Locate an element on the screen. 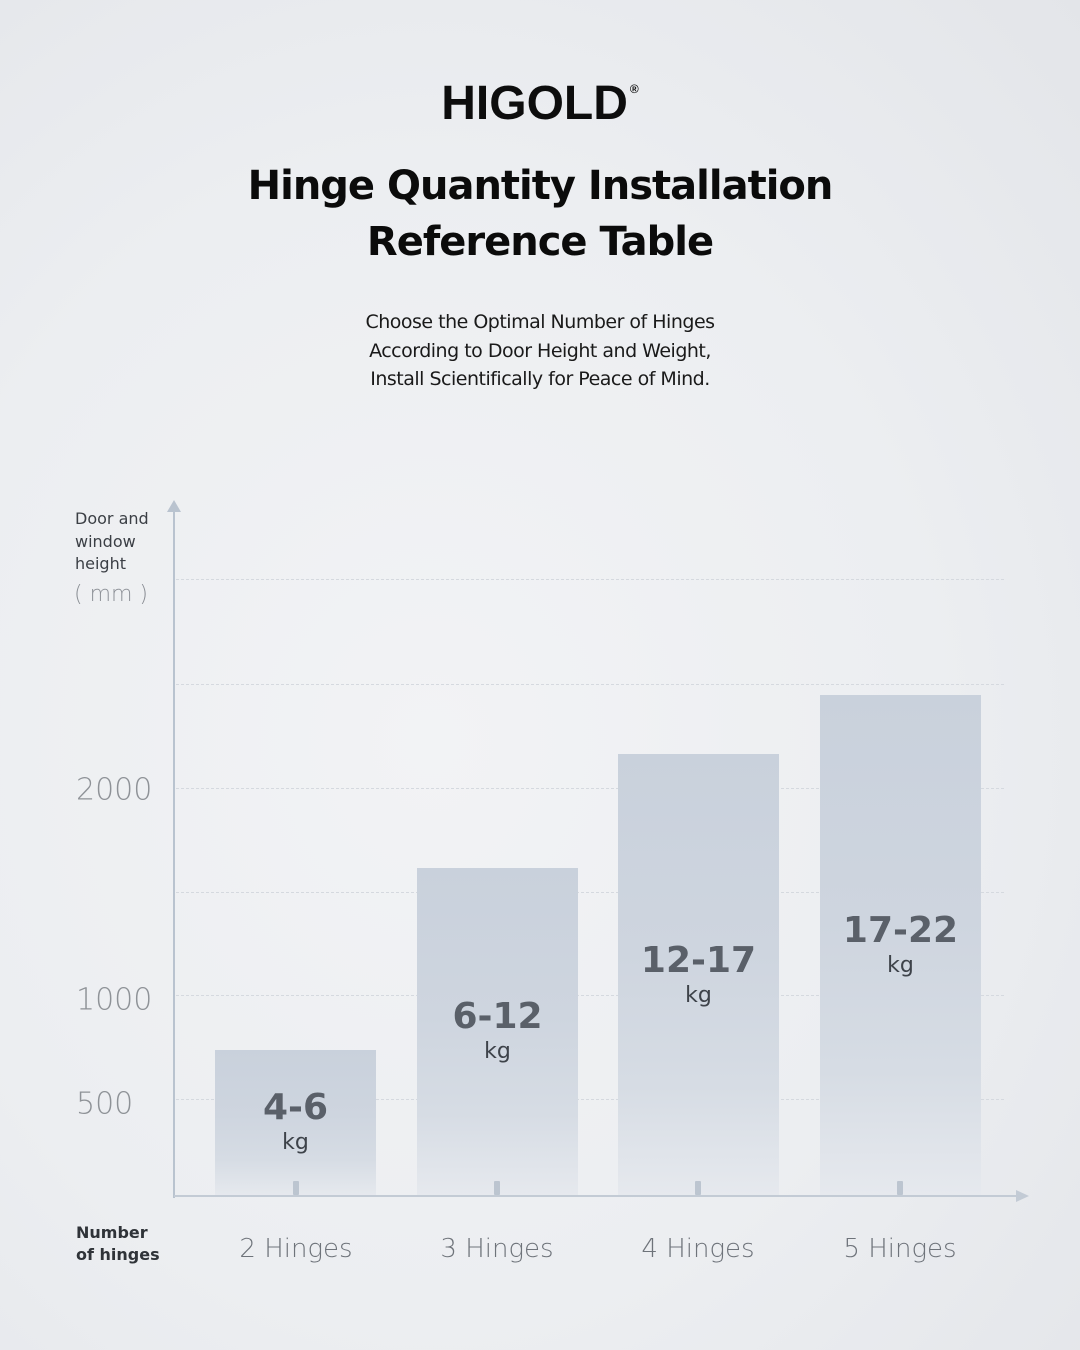 This screenshot has height=1350, width=1080. x-axis-arrow-icon is located at coordinates (1022, 1196).